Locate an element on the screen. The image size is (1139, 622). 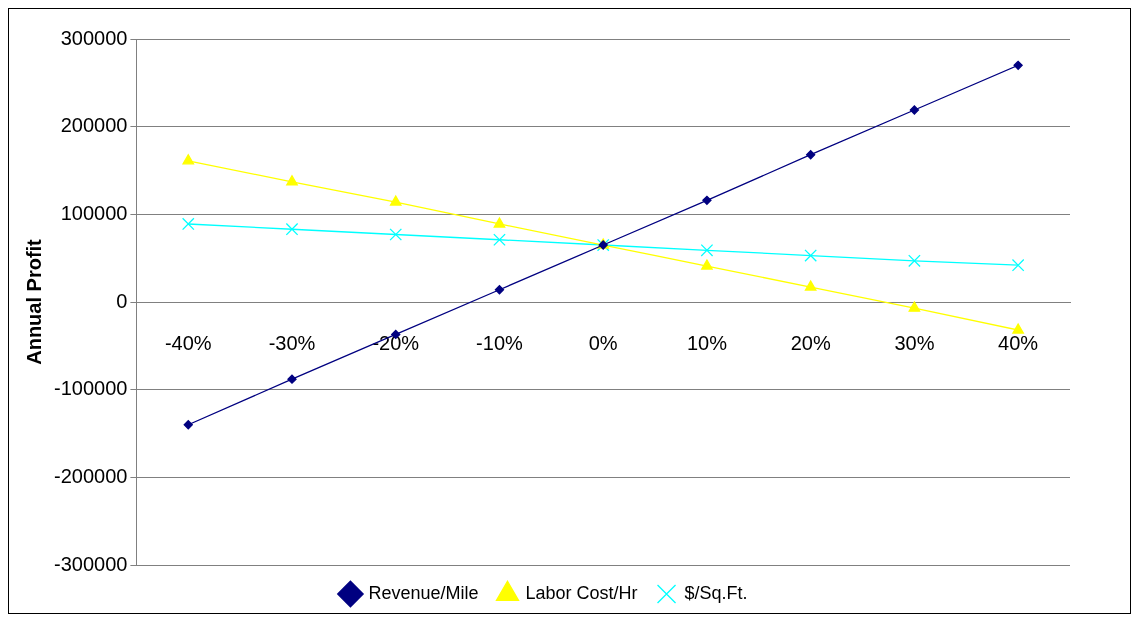
y-tick-label: -300000 is located at coordinates (90, 563).